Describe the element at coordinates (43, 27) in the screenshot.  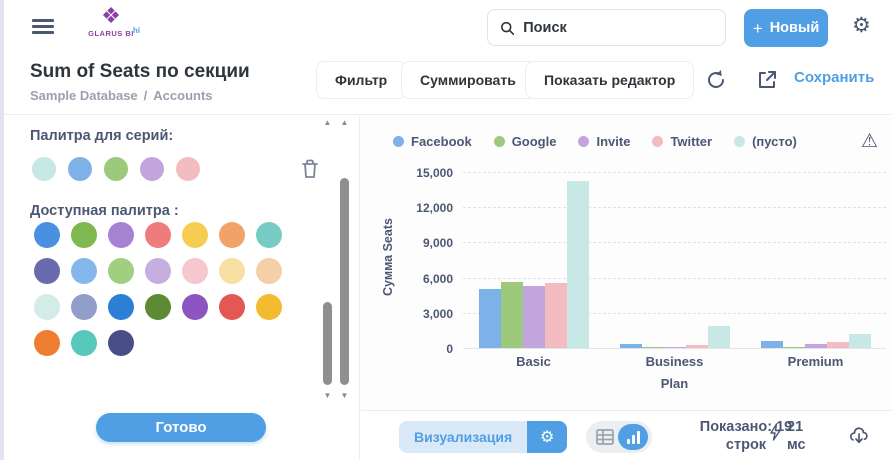
I see `hamburger-menu-icon` at that location.